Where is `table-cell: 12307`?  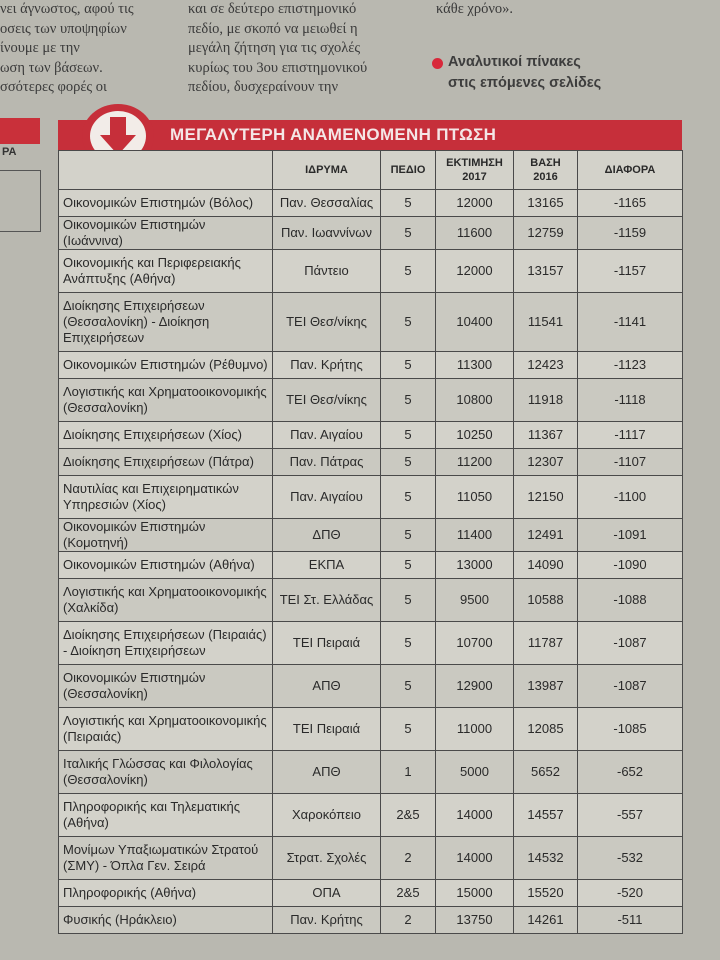
table-cell: 12307 is located at coordinates (545, 462).